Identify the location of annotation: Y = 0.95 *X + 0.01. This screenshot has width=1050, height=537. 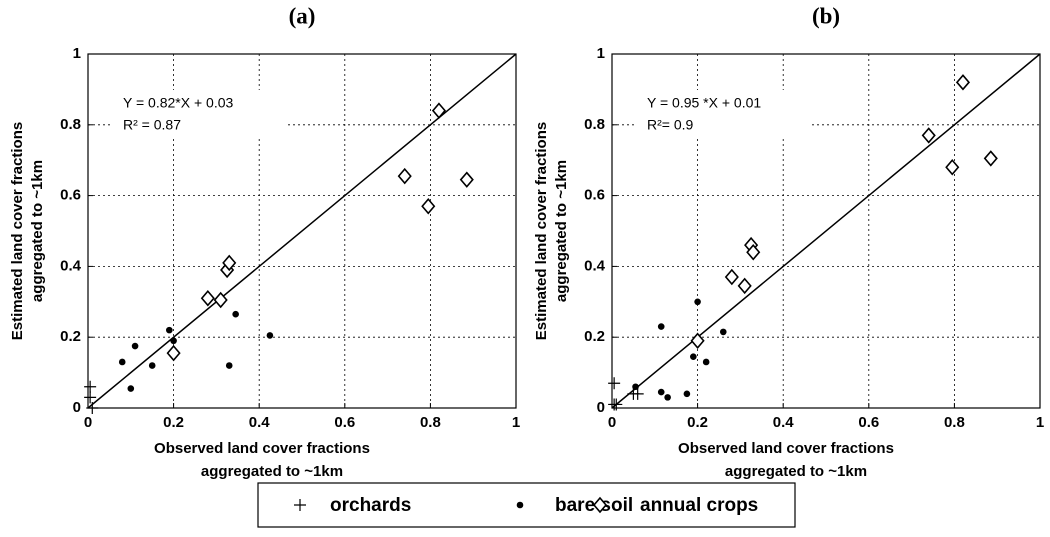
(704, 103).